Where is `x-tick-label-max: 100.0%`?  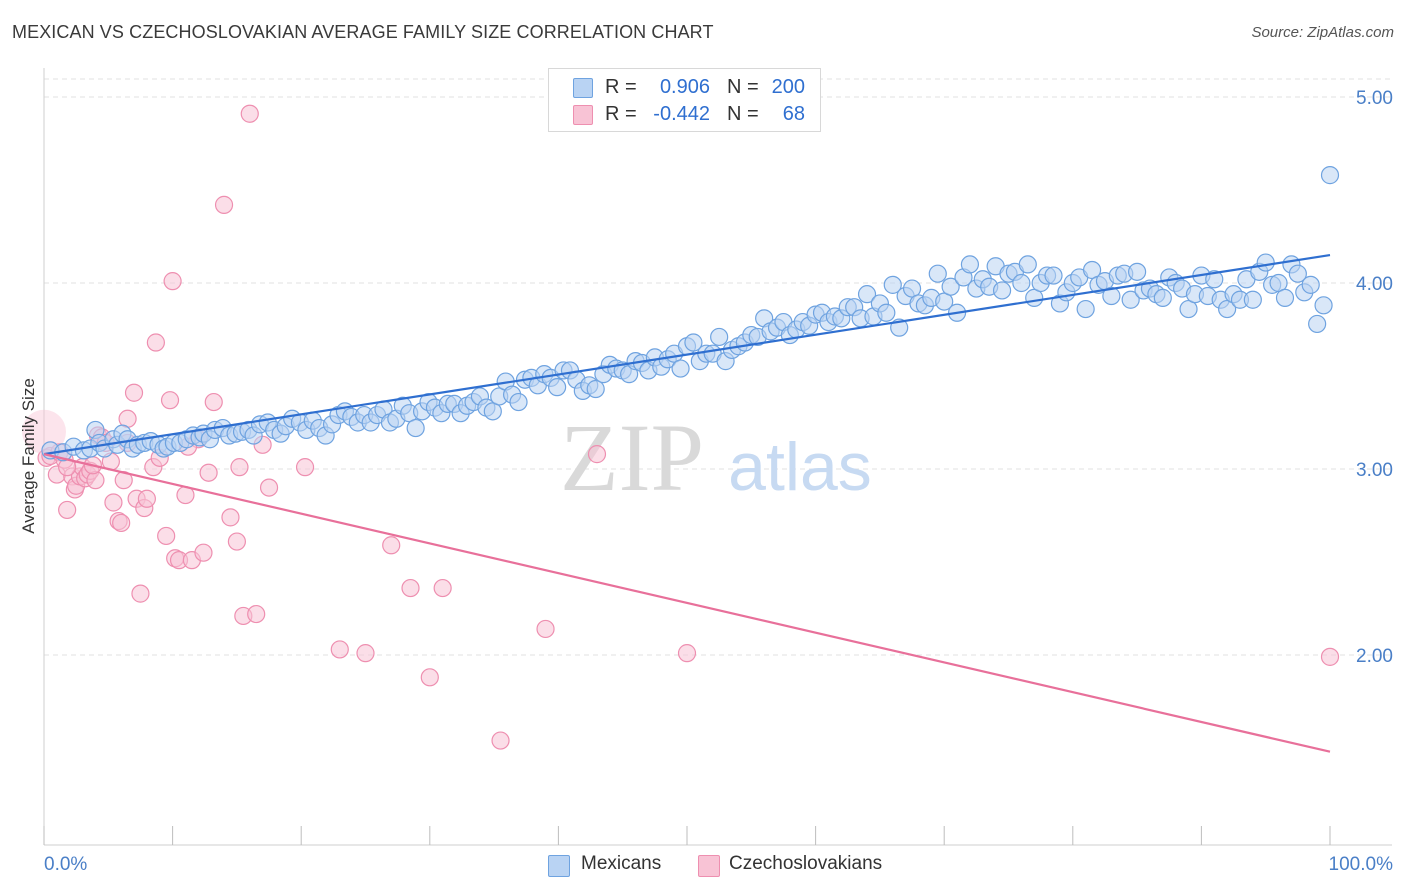 x-tick-label-max: 100.0% is located at coordinates (1361, 864).